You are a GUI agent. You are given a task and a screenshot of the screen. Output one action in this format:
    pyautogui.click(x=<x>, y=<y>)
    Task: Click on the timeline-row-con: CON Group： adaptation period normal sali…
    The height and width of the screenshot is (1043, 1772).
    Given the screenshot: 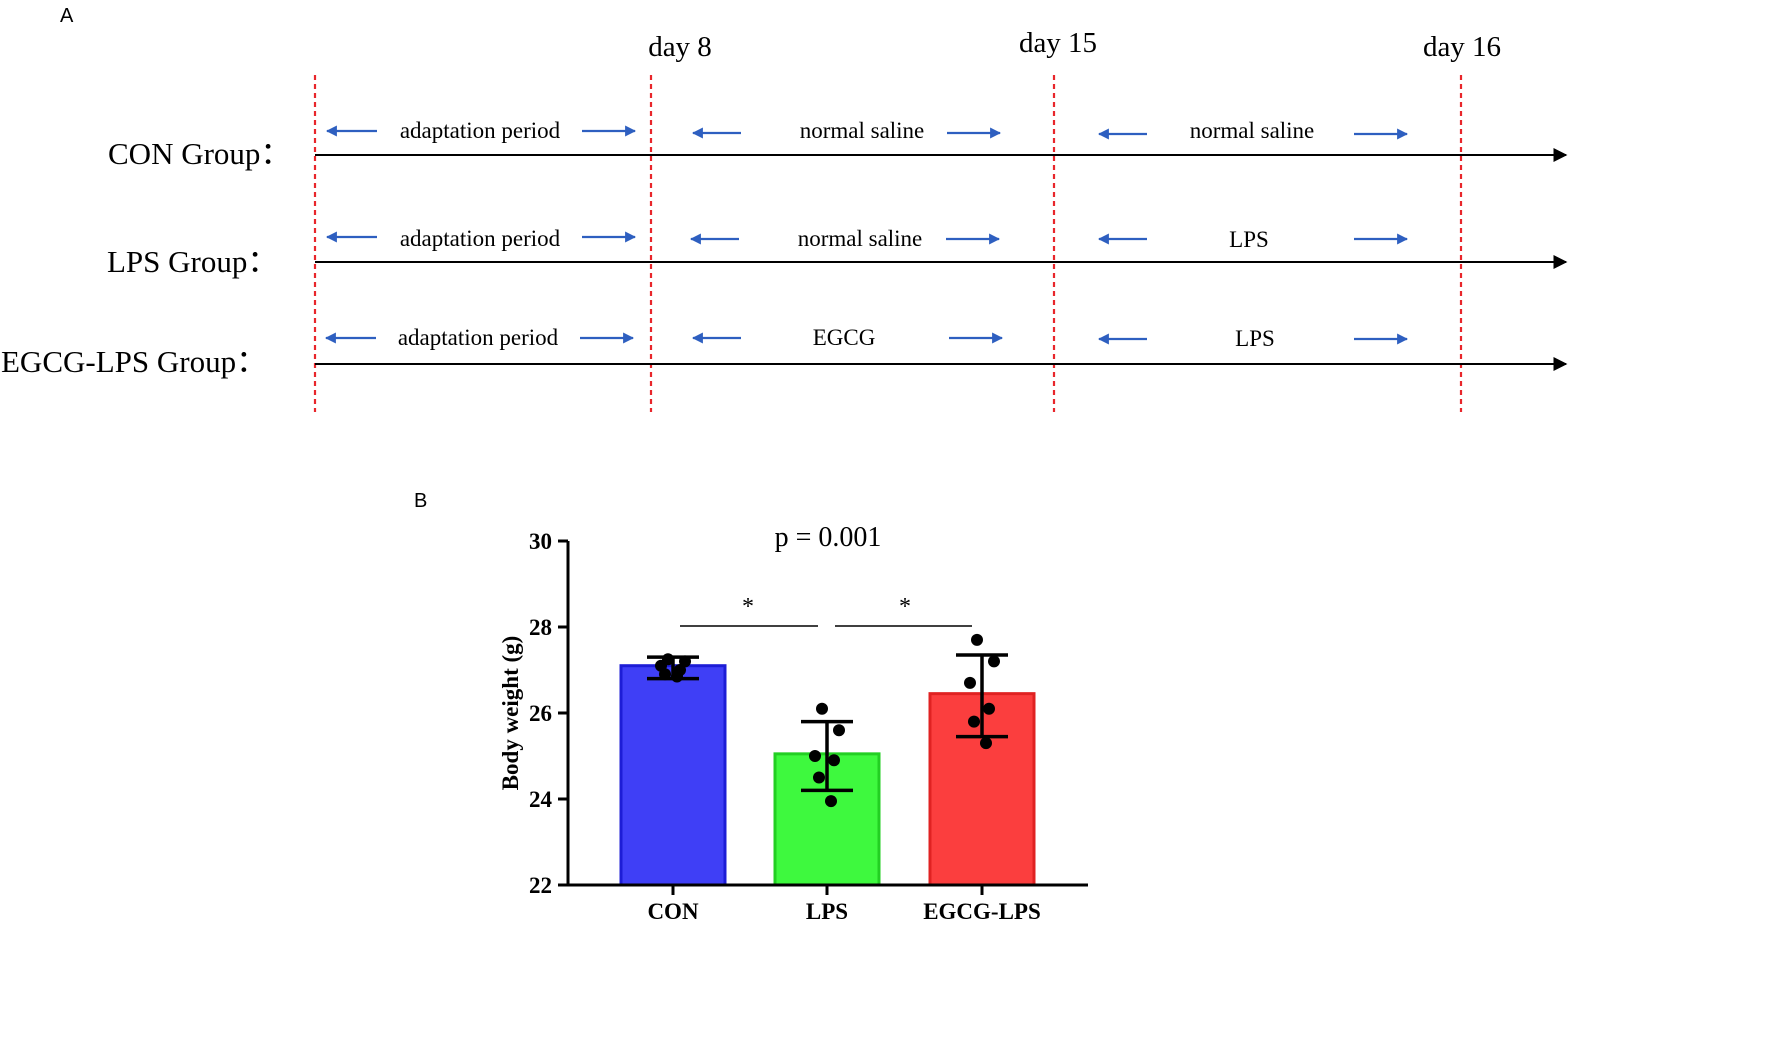 What is the action you would take?
    pyautogui.click(x=838, y=144)
    